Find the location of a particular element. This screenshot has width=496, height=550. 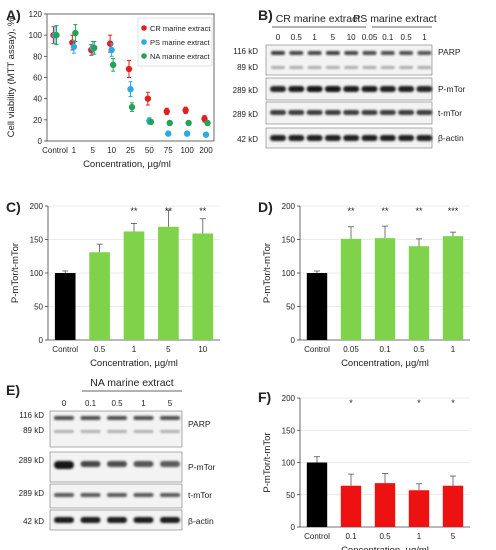

marker-label: 42 kD is located at coordinates (33, 521).